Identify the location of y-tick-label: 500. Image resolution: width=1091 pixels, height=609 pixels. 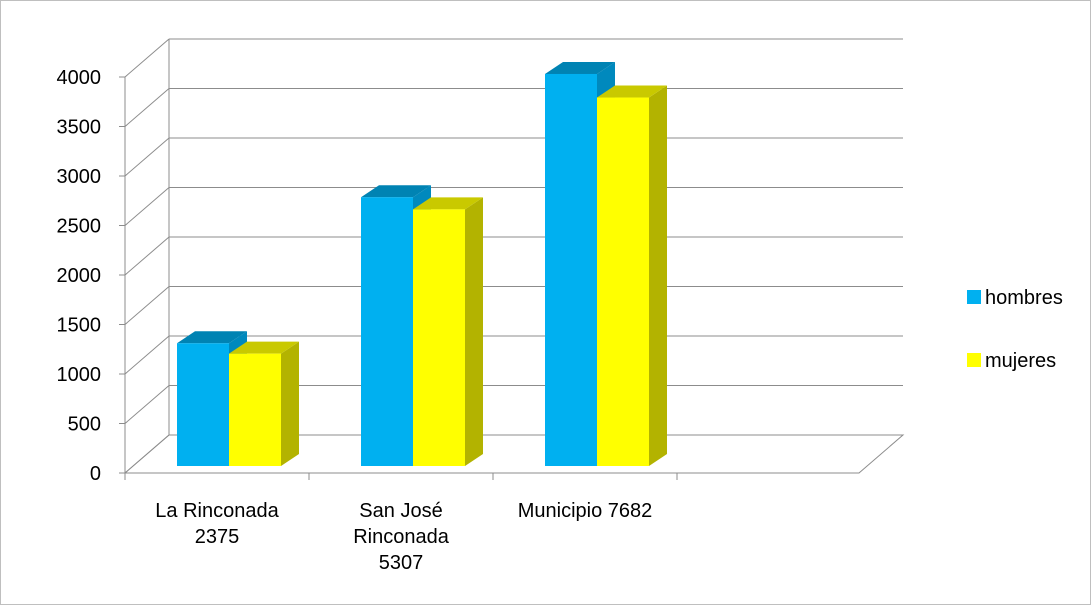
(84, 425).